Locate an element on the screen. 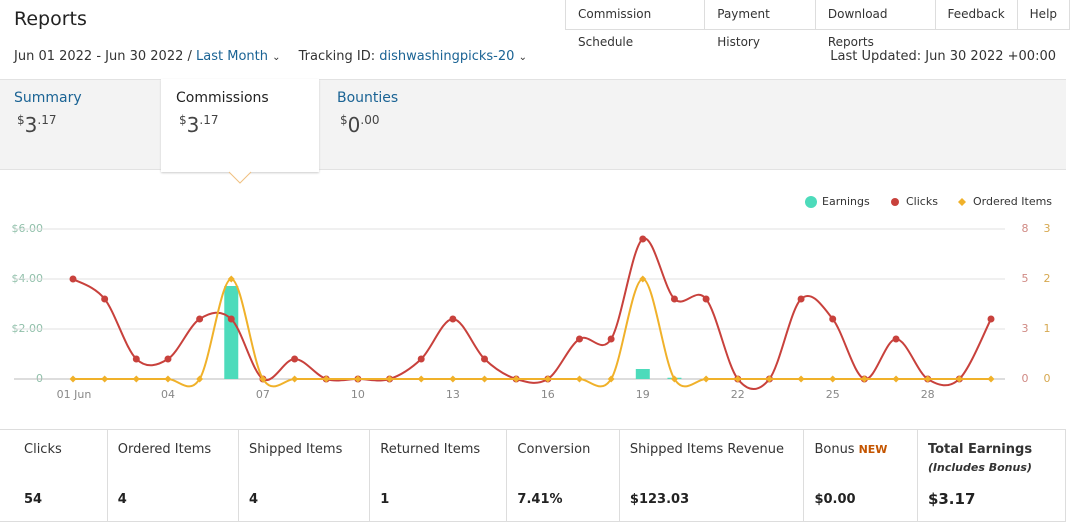  page-title: Reports is located at coordinates (50, 19).